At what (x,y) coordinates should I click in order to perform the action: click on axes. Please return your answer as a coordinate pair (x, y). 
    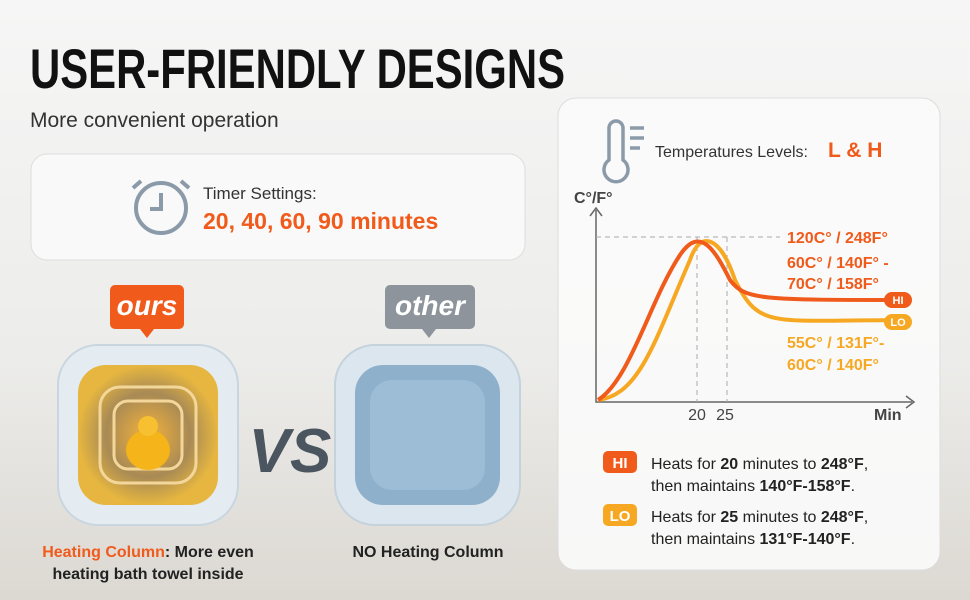
    Looking at the image, I should click on (753, 306).